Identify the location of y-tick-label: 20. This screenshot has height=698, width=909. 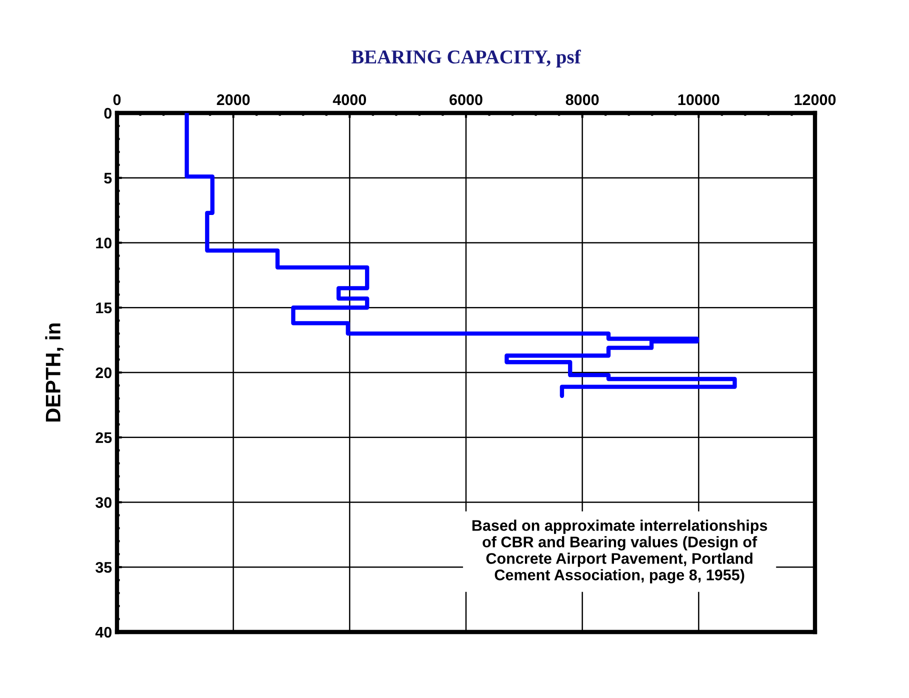
(104, 372).